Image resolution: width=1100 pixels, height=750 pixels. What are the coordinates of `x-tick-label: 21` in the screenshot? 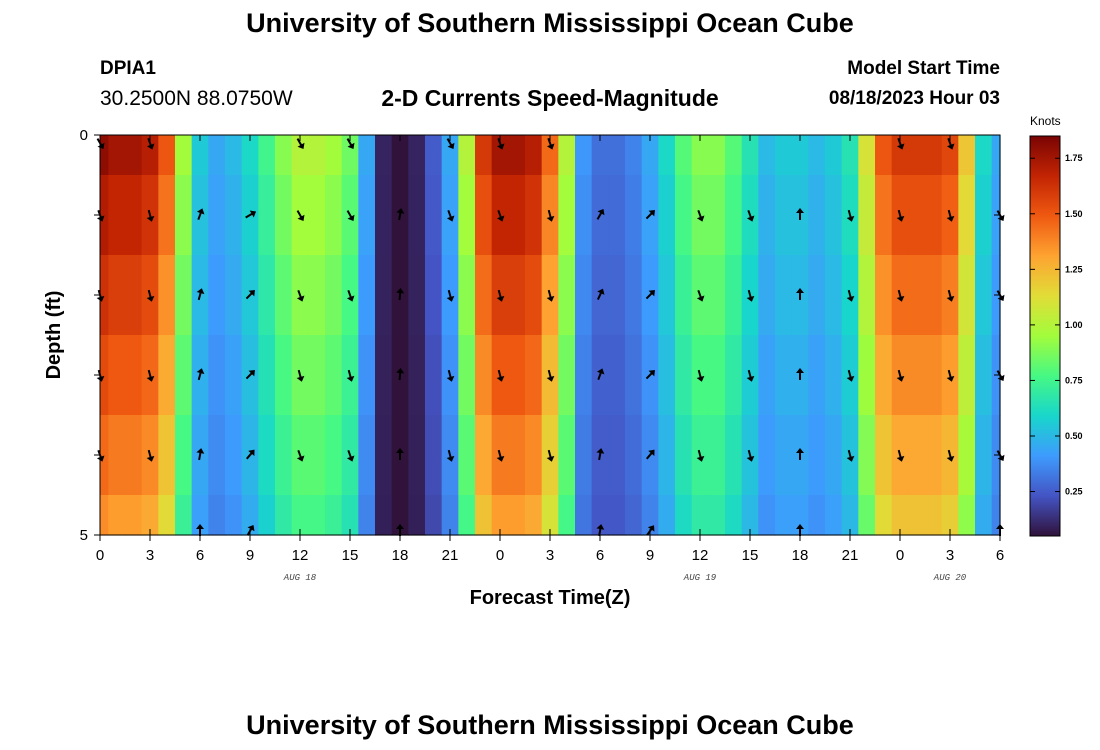 It's located at (450, 555).